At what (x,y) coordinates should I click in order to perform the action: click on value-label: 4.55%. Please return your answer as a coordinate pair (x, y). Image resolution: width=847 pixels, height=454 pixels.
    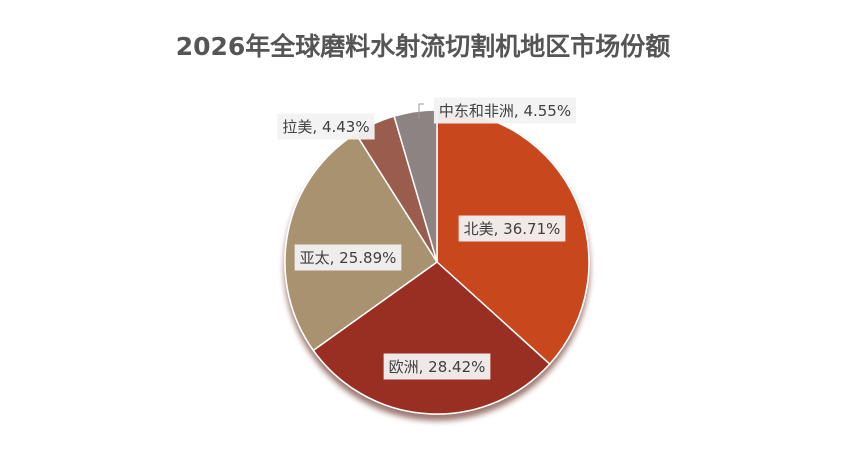
    Looking at the image, I should click on (547, 111).